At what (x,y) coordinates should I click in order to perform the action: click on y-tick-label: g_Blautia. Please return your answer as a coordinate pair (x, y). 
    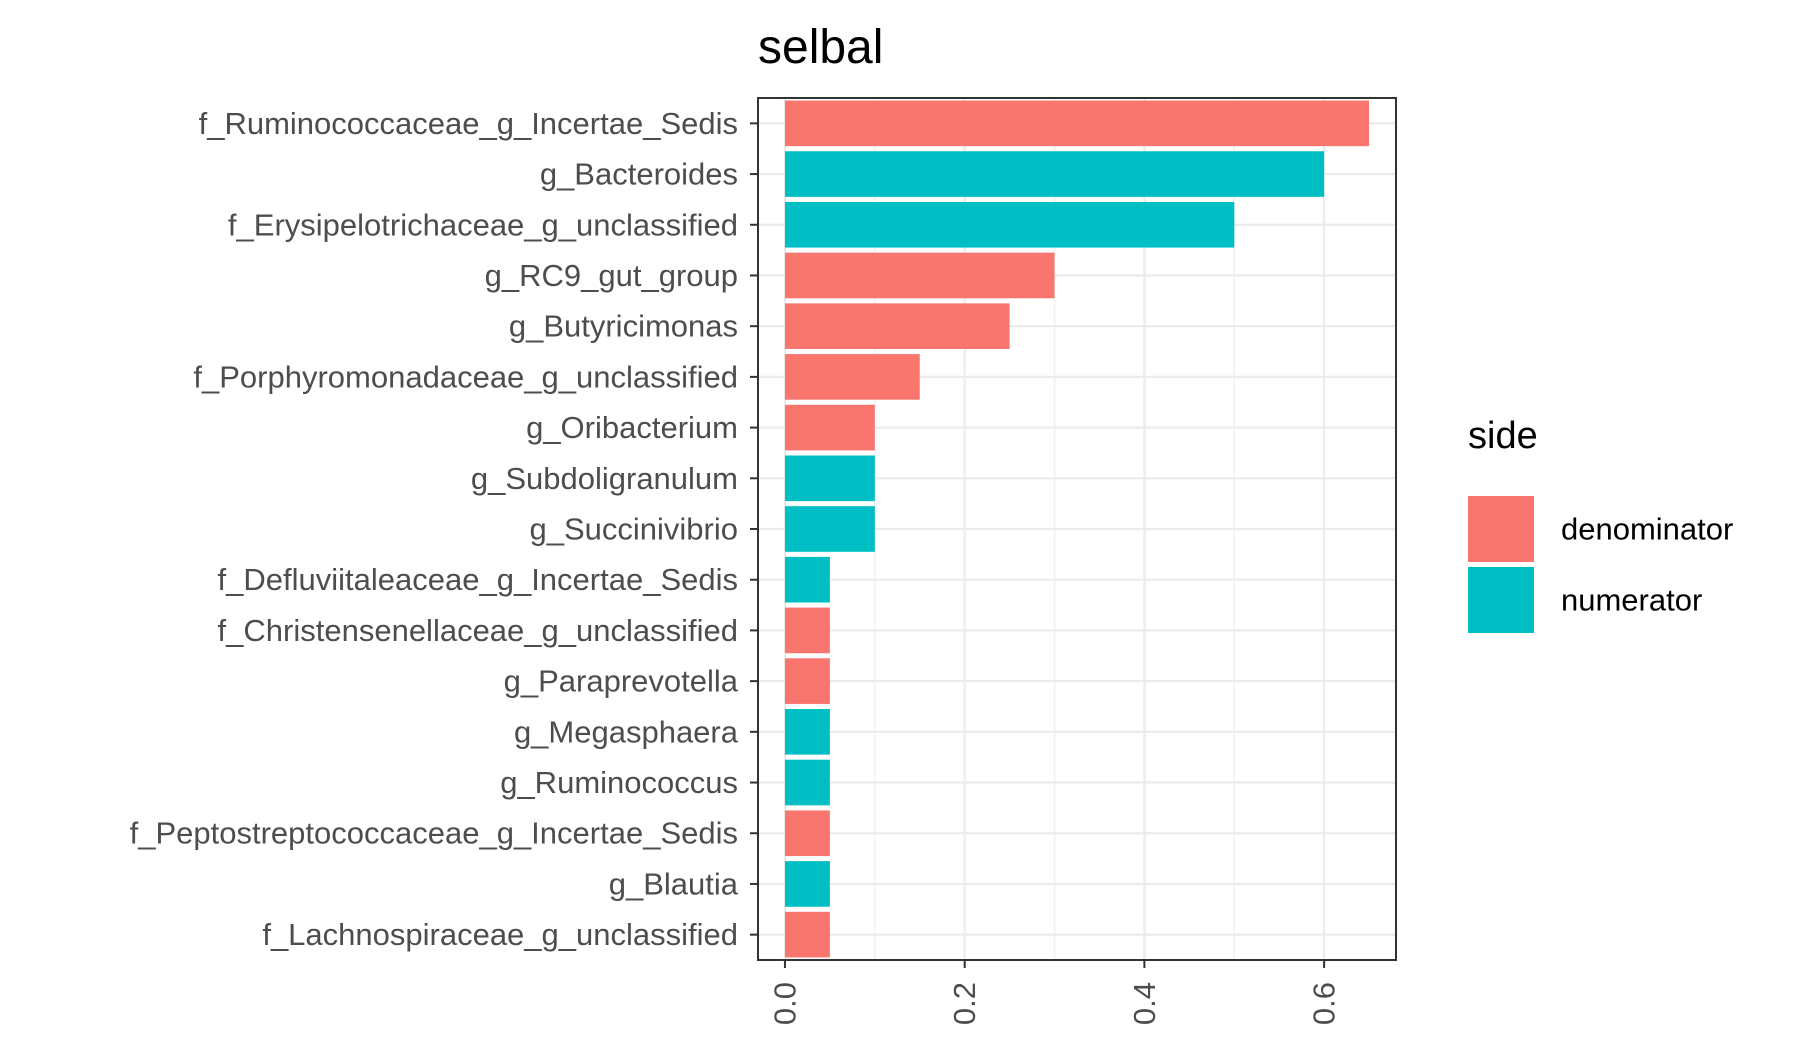
    Looking at the image, I should click on (674, 883).